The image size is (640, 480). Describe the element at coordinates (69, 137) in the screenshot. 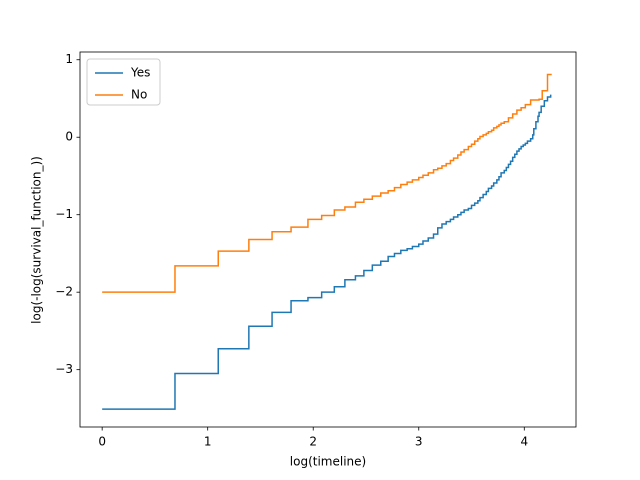

I see `y-tick-label: 0` at that location.